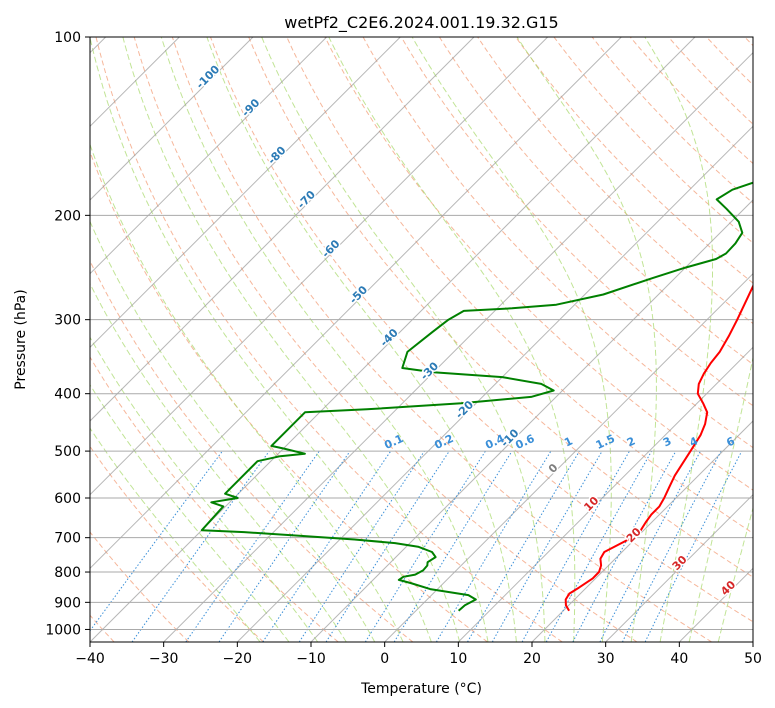 The height and width of the screenshot is (708, 775). Describe the element at coordinates (208, 77) in the screenshot. I see `isotherm-label: -100` at that location.